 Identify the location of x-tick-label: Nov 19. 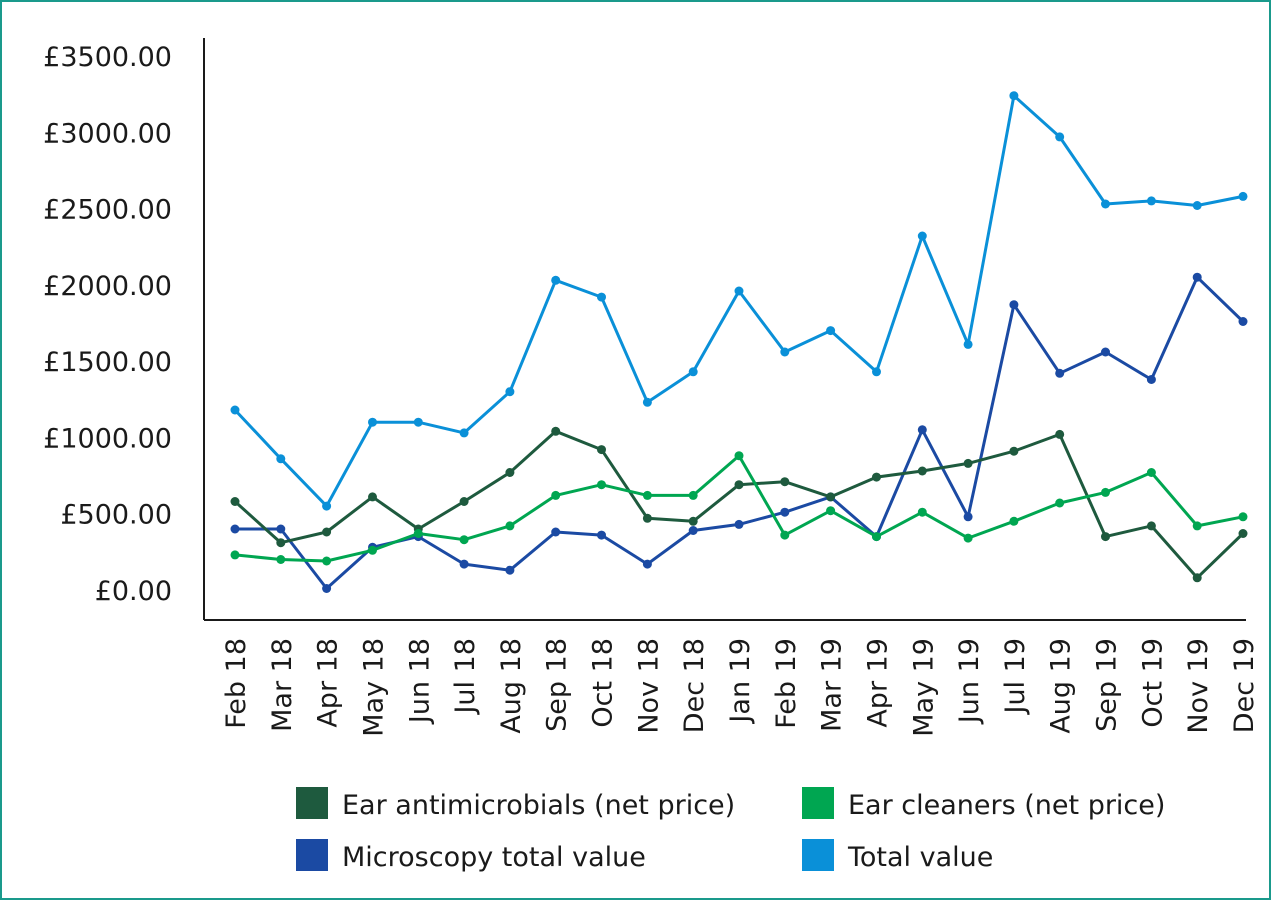
(1198, 686).